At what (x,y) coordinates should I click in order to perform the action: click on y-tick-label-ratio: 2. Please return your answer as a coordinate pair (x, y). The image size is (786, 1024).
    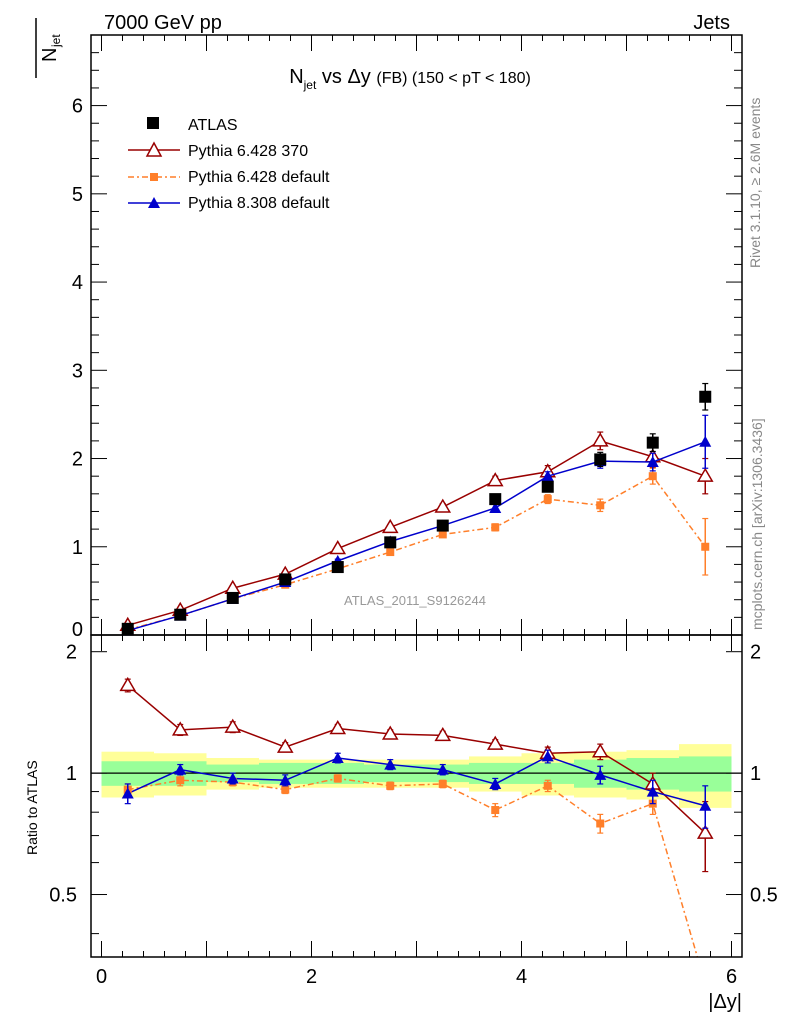
    Looking at the image, I should click on (71, 653).